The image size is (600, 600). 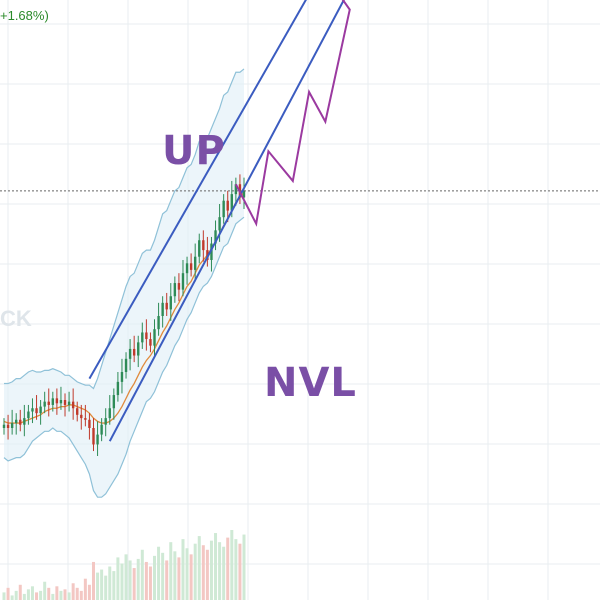 What do you see at coordinates (16, 318) in the screenshot?
I see `watermark: CK` at bounding box center [16, 318].